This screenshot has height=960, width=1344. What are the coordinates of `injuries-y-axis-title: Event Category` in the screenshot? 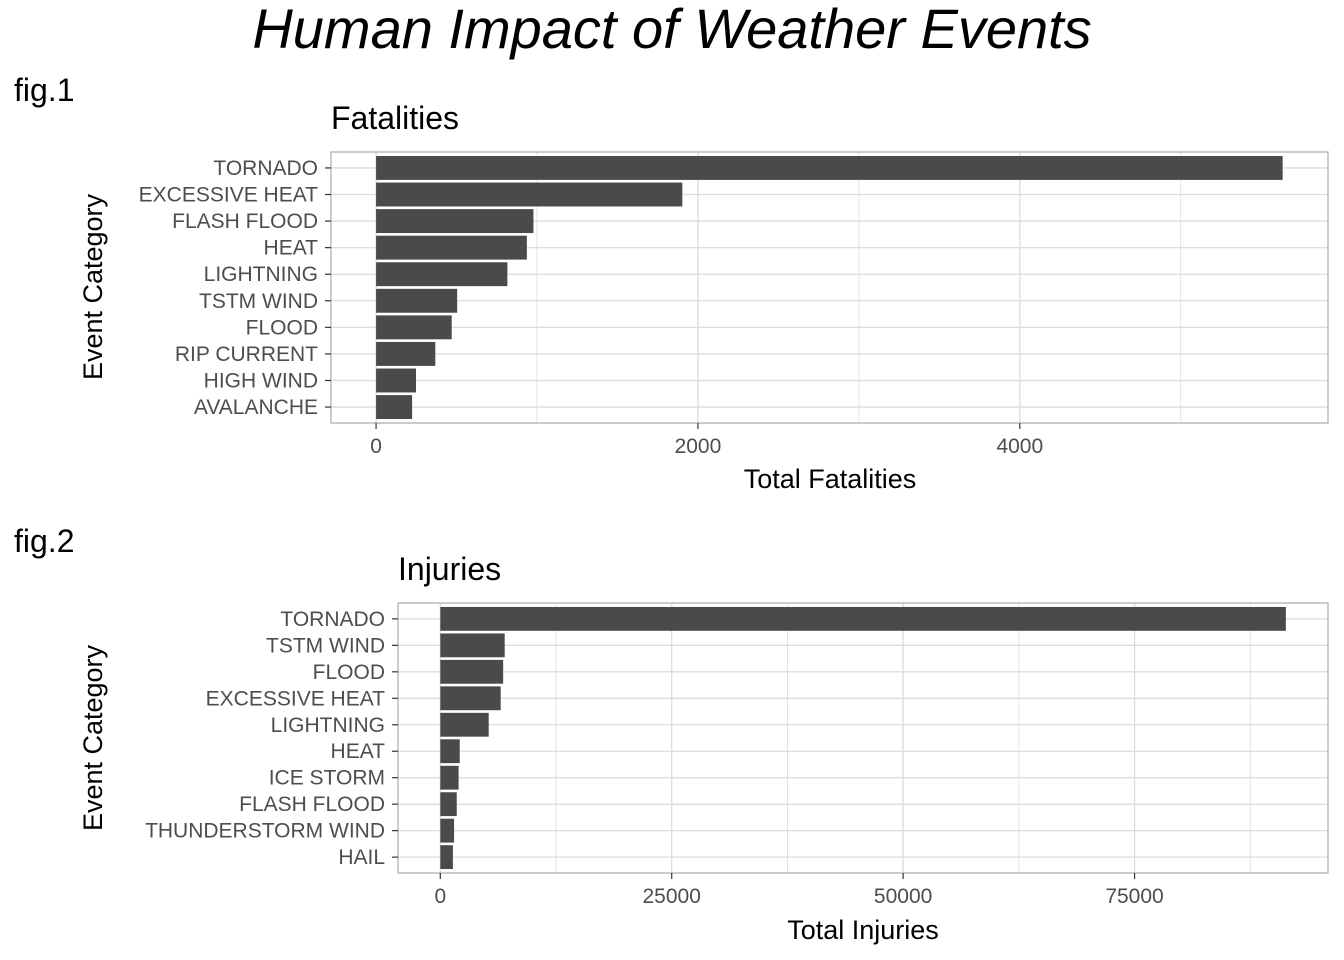 It's located at (93, 737).